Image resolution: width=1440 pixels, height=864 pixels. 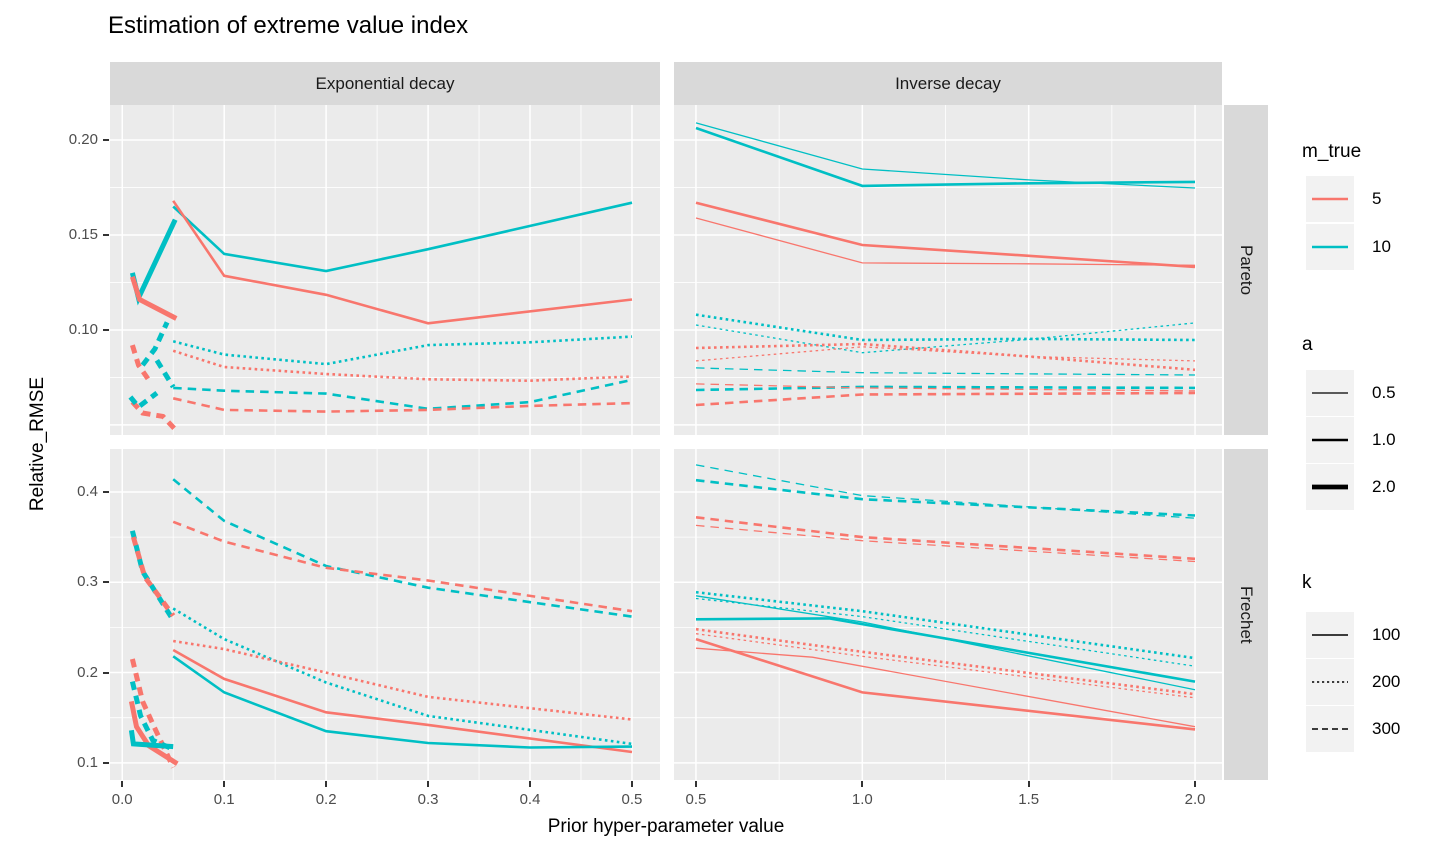 I want to click on dashed-line-icon, so click(x=1330, y=729).